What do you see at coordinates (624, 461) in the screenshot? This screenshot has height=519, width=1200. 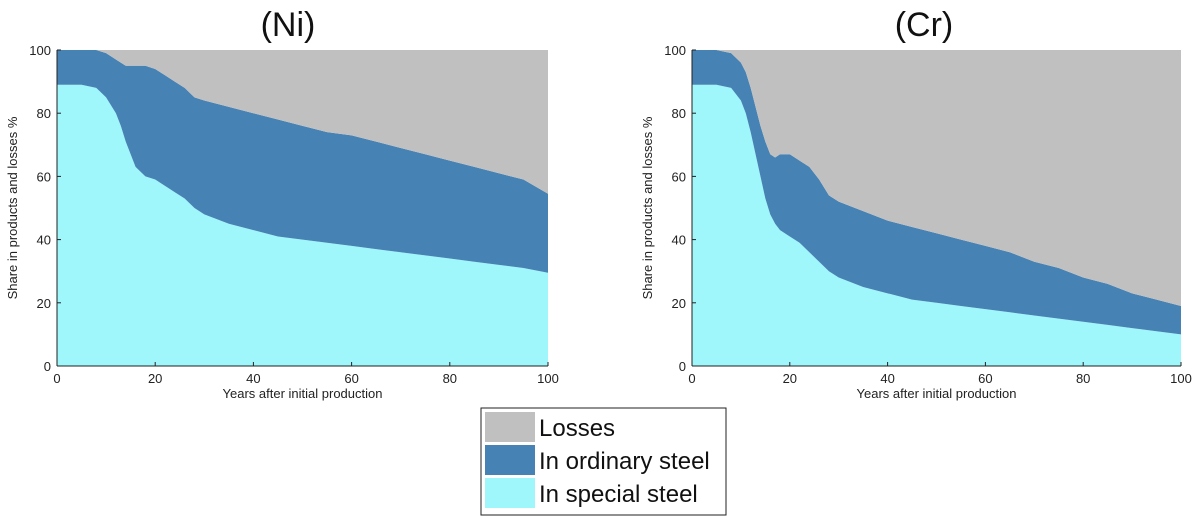 I see `legend-label: In ordinary steel` at bounding box center [624, 461].